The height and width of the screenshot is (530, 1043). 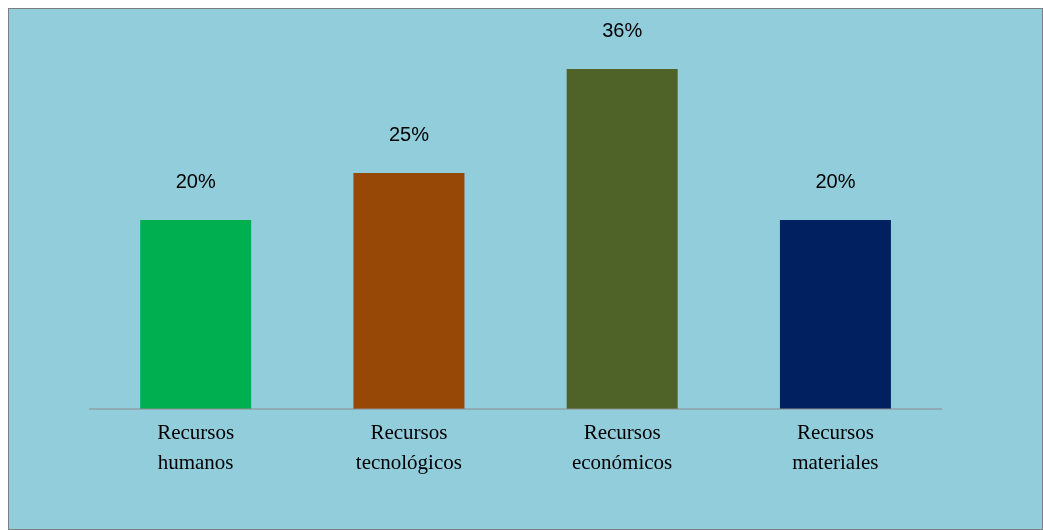 I want to click on data-label: 36%, so click(x=622, y=30).